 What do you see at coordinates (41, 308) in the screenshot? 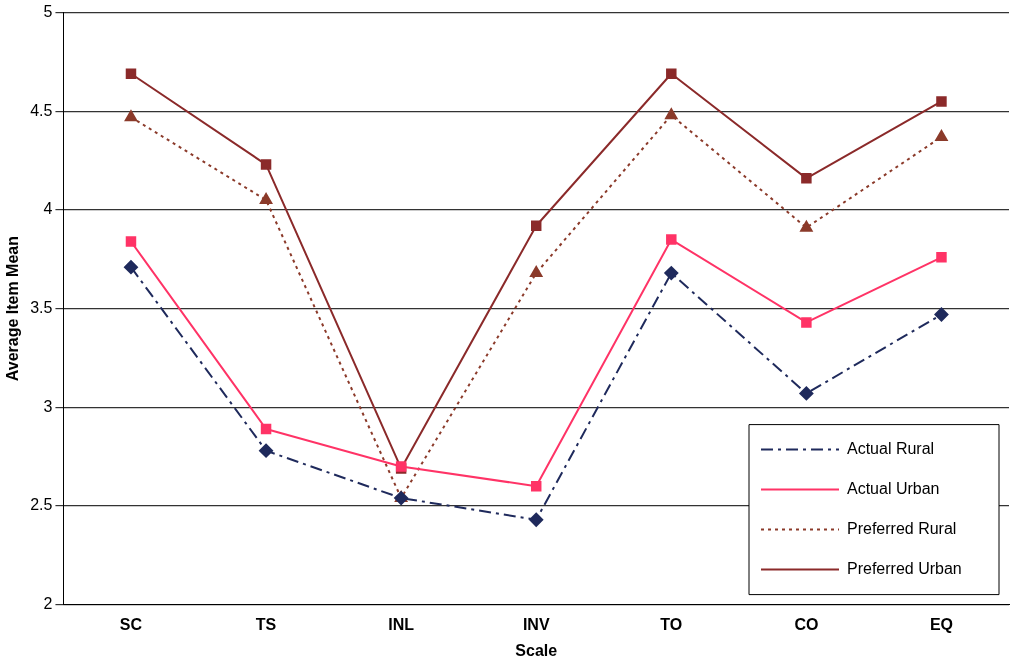
I see `y-tick-label: 3.5` at bounding box center [41, 308].